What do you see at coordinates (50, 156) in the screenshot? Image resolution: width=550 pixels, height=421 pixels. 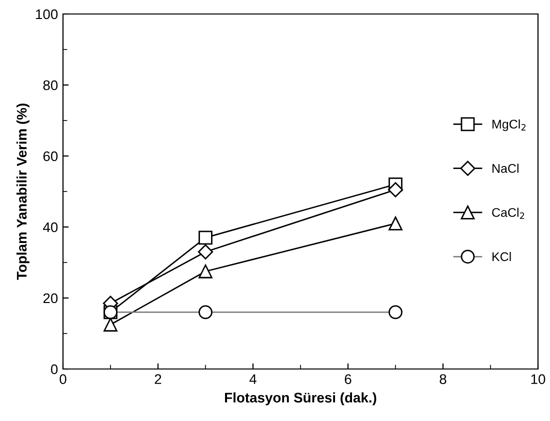 I see `y-tick-label: 60` at bounding box center [50, 156].